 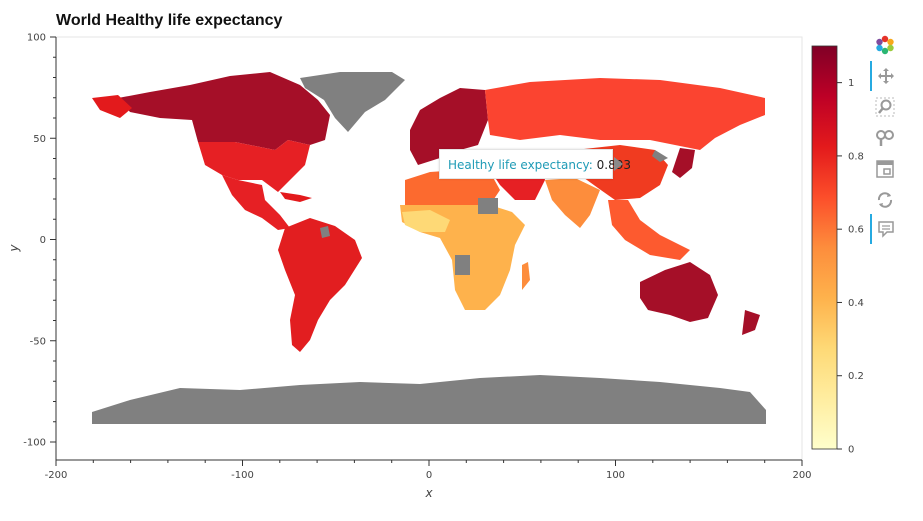 What do you see at coordinates (801, 475) in the screenshot?
I see `x-tick-label: 200` at bounding box center [801, 475].